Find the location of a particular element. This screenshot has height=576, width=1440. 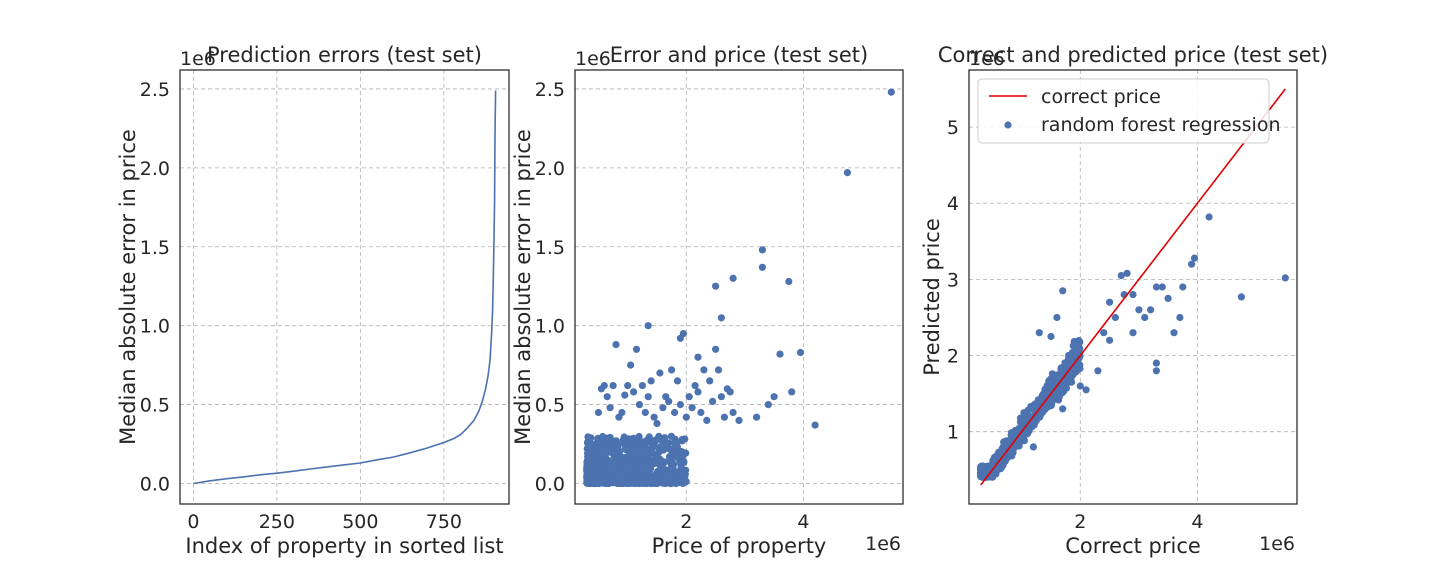

legend-label-correct-price: correct price is located at coordinates (1101, 97).